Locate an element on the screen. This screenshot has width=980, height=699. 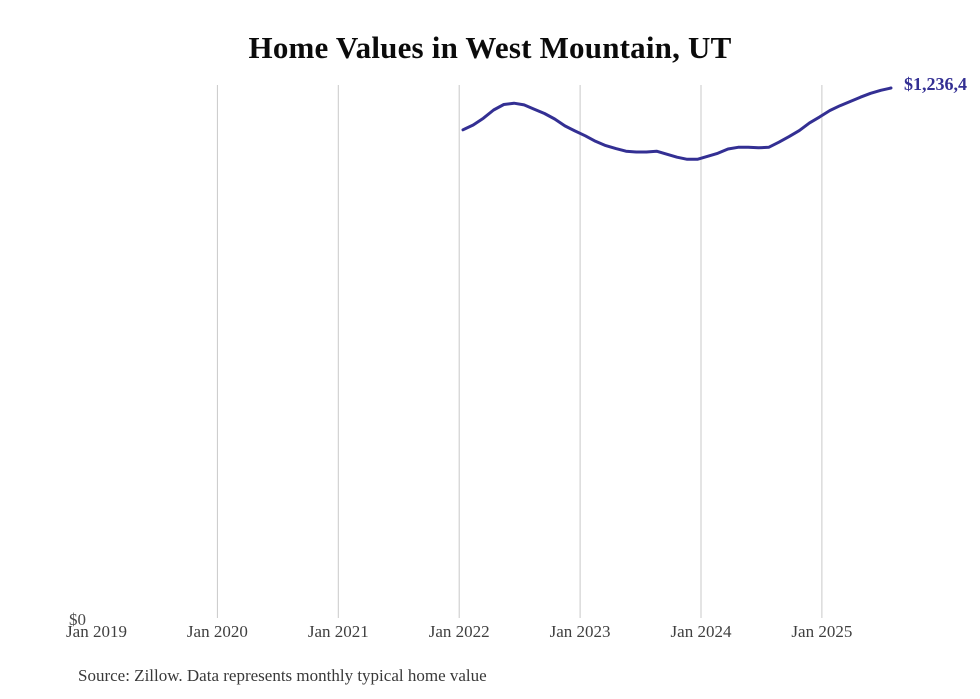
x-tick-label-jan-2020: Jan 2020 is located at coordinates (217, 631).